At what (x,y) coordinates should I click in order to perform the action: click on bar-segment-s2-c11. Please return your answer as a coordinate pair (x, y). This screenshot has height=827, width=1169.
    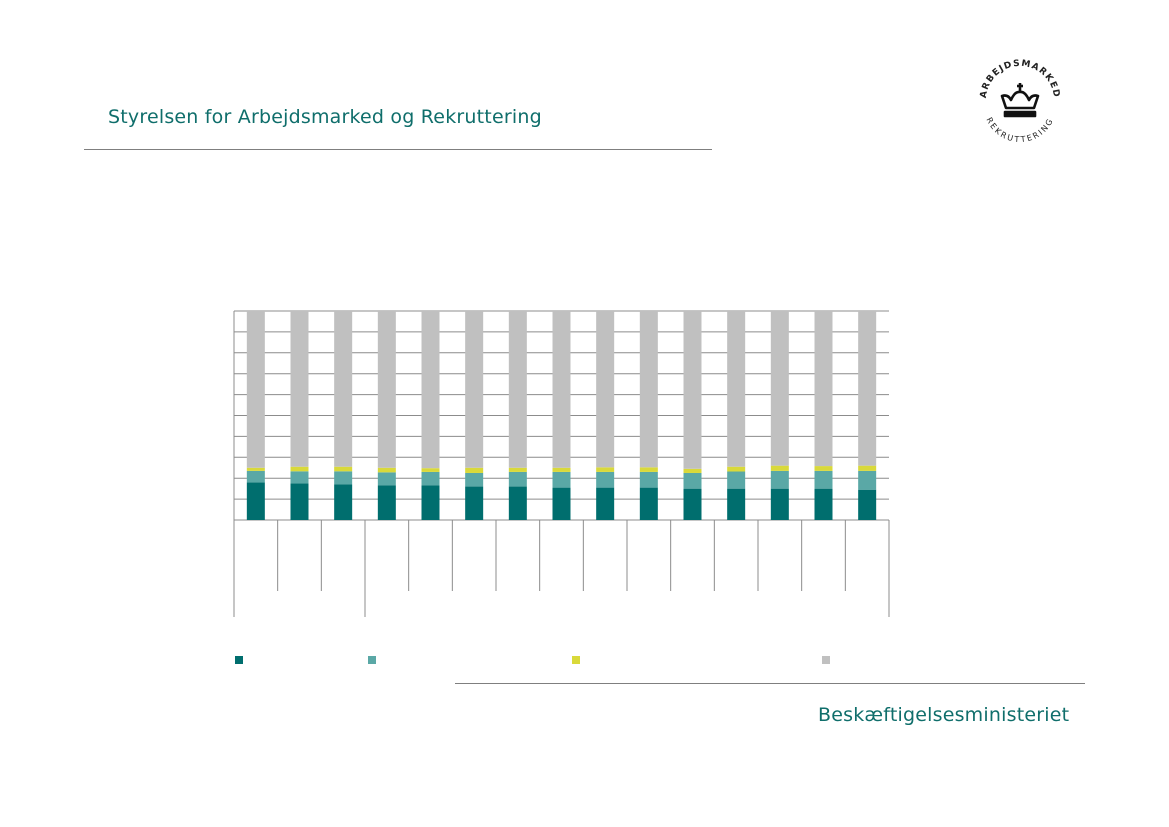
    Looking at the image, I should click on (692, 480).